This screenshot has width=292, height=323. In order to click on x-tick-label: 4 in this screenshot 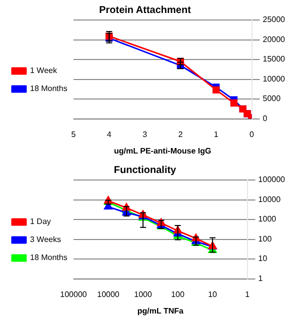, I will do `click(109, 134)`.